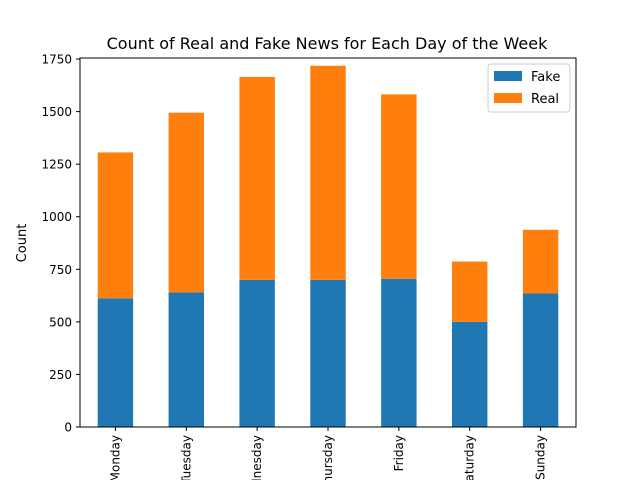 This screenshot has height=484, width=640. Describe the element at coordinates (186, 202) in the screenshot. I see `bar-real-tuesday` at that location.